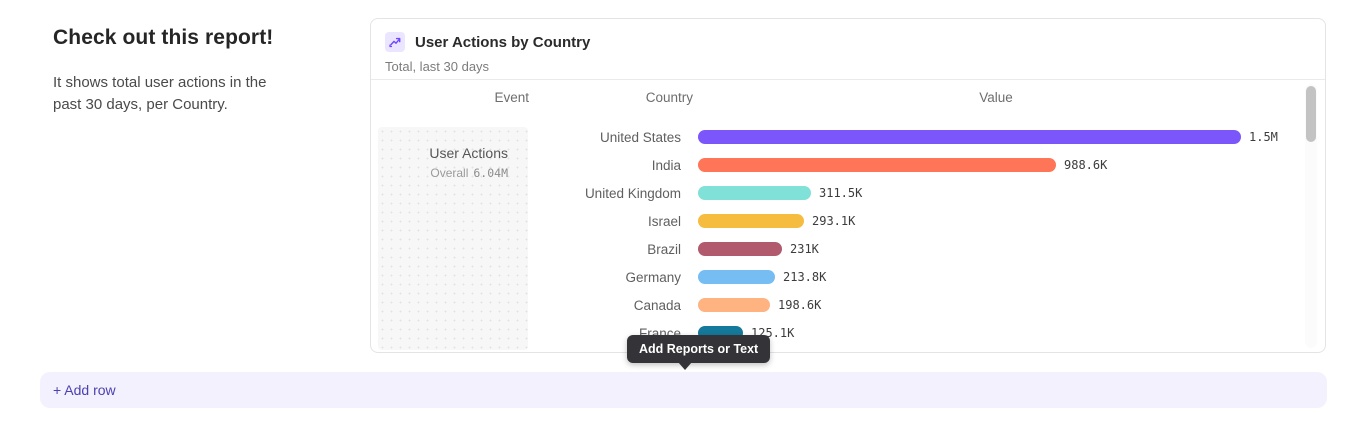  I want to click on add-row-button: + Add row, so click(683, 390).